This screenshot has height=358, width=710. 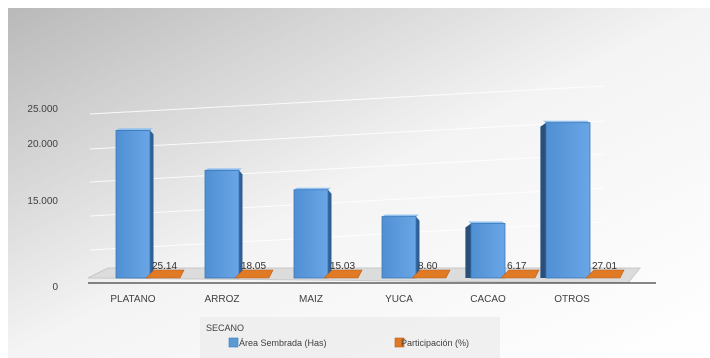 What do you see at coordinates (431, 274) in the screenshot?
I see `bar-participacion-yuca` at bounding box center [431, 274].